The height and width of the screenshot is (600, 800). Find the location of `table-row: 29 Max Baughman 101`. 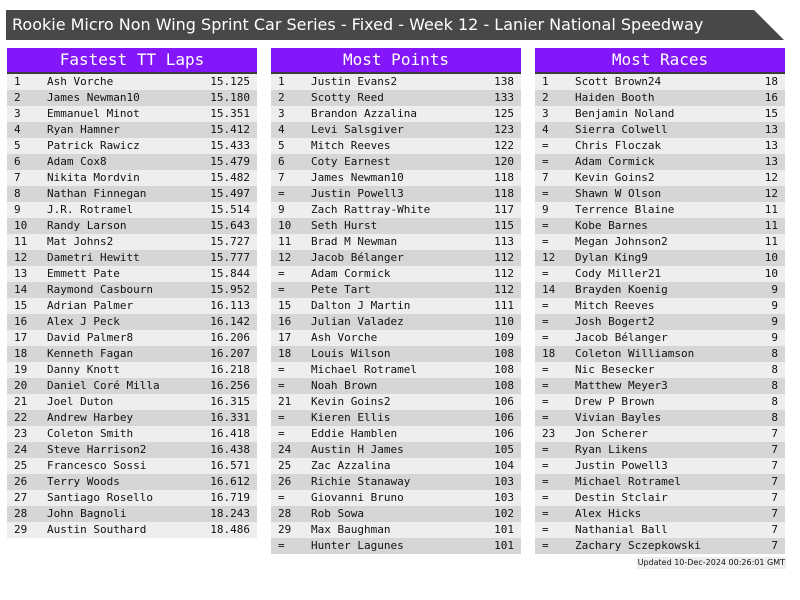

table-row: 29 Max Baughman 101 is located at coordinates (396, 530).